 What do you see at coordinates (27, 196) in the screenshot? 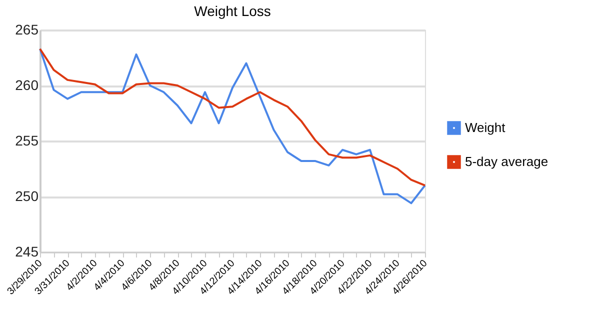
I see `y-tick-label: 250` at bounding box center [27, 196].